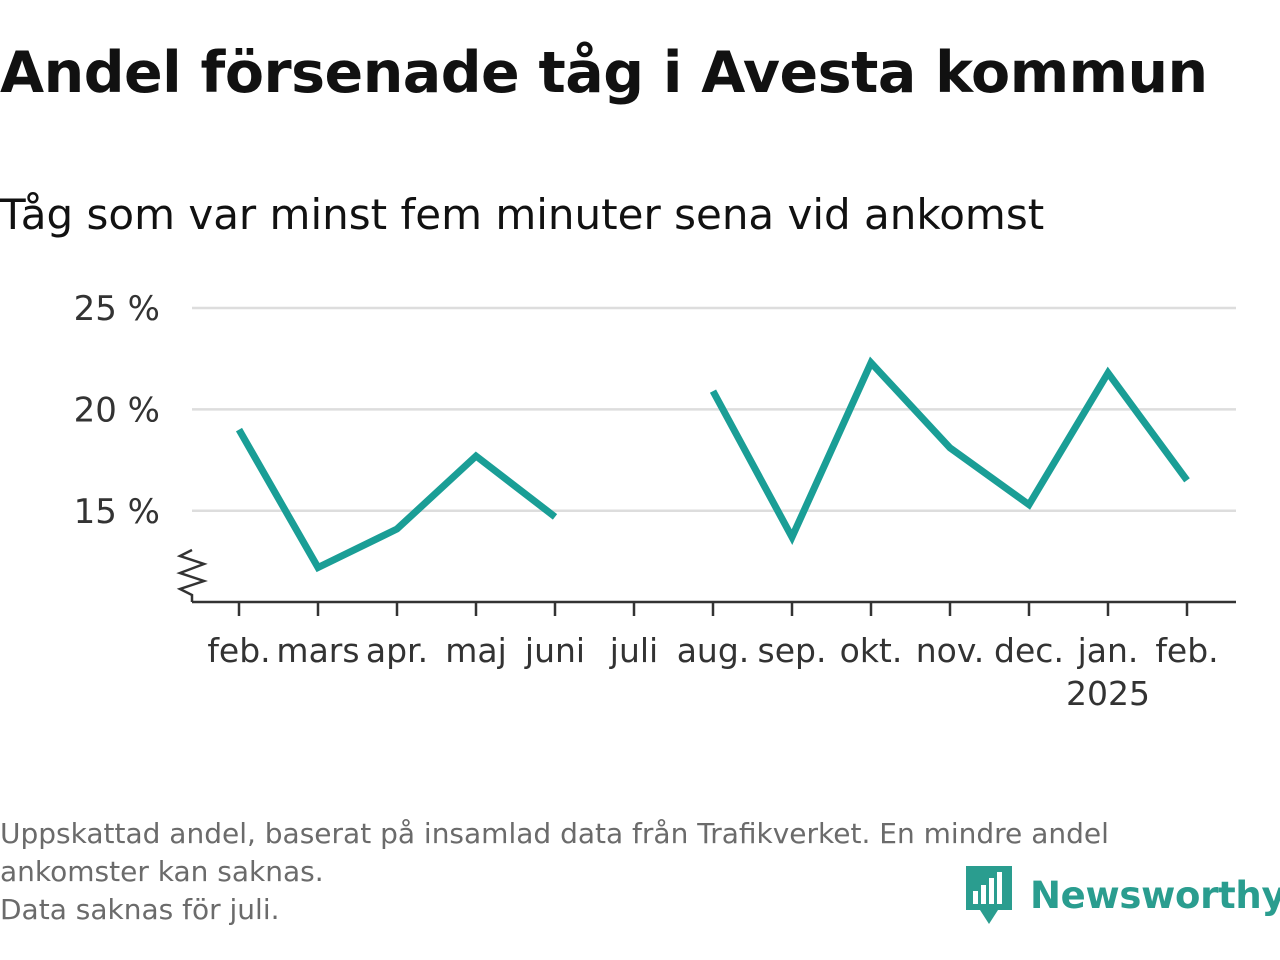 This screenshot has width=1280, height=960. Describe the element at coordinates (117, 410) in the screenshot. I see `y-tick-label: 20 %` at that location.